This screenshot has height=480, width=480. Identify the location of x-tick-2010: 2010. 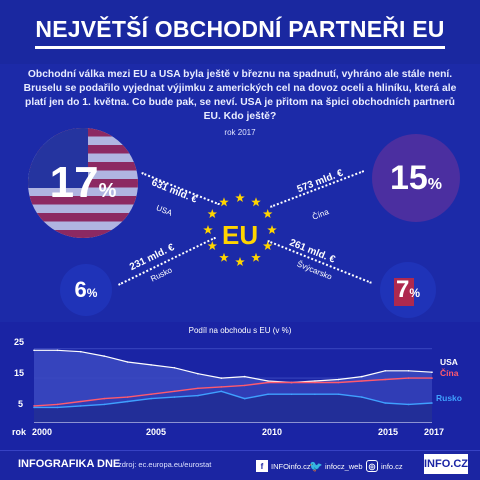
(272, 432).